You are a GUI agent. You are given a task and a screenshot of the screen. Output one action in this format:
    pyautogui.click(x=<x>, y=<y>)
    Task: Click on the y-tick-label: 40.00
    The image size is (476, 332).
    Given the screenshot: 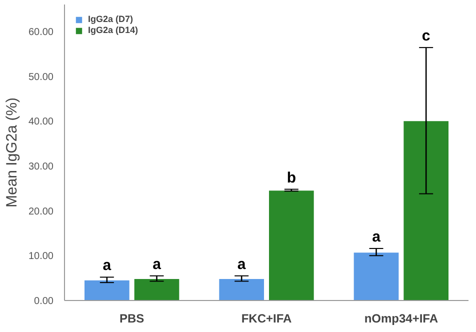 What is the action you would take?
    pyautogui.click(x=41, y=122)
    